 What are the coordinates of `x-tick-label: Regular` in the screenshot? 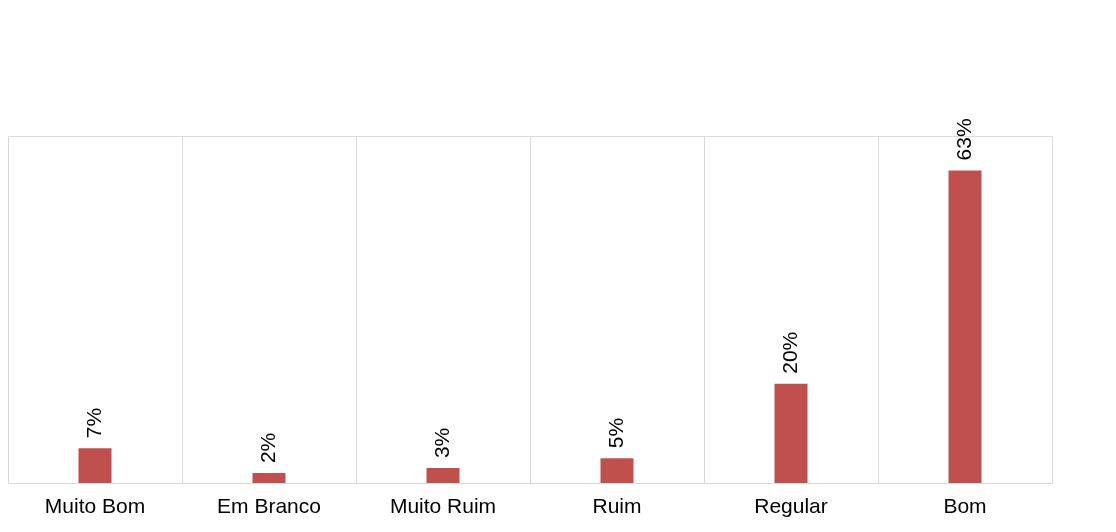 It's located at (791, 505).